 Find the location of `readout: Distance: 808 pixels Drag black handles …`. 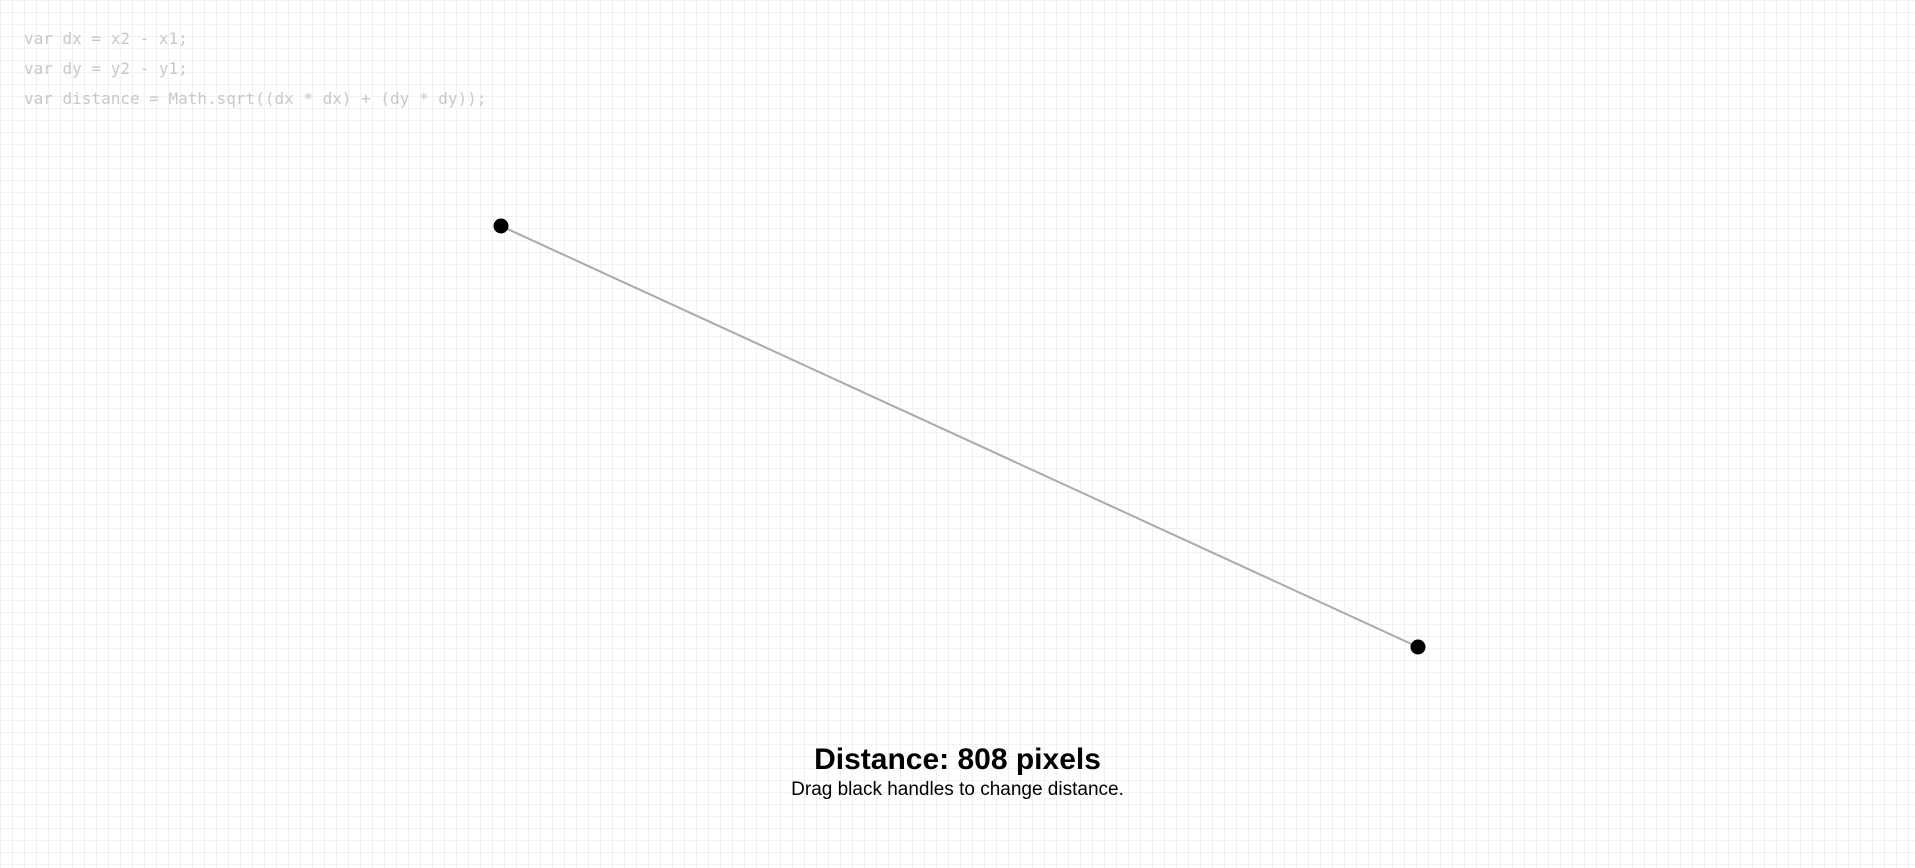

readout: Distance: 808 pixels Drag black handles … is located at coordinates (957, 772).